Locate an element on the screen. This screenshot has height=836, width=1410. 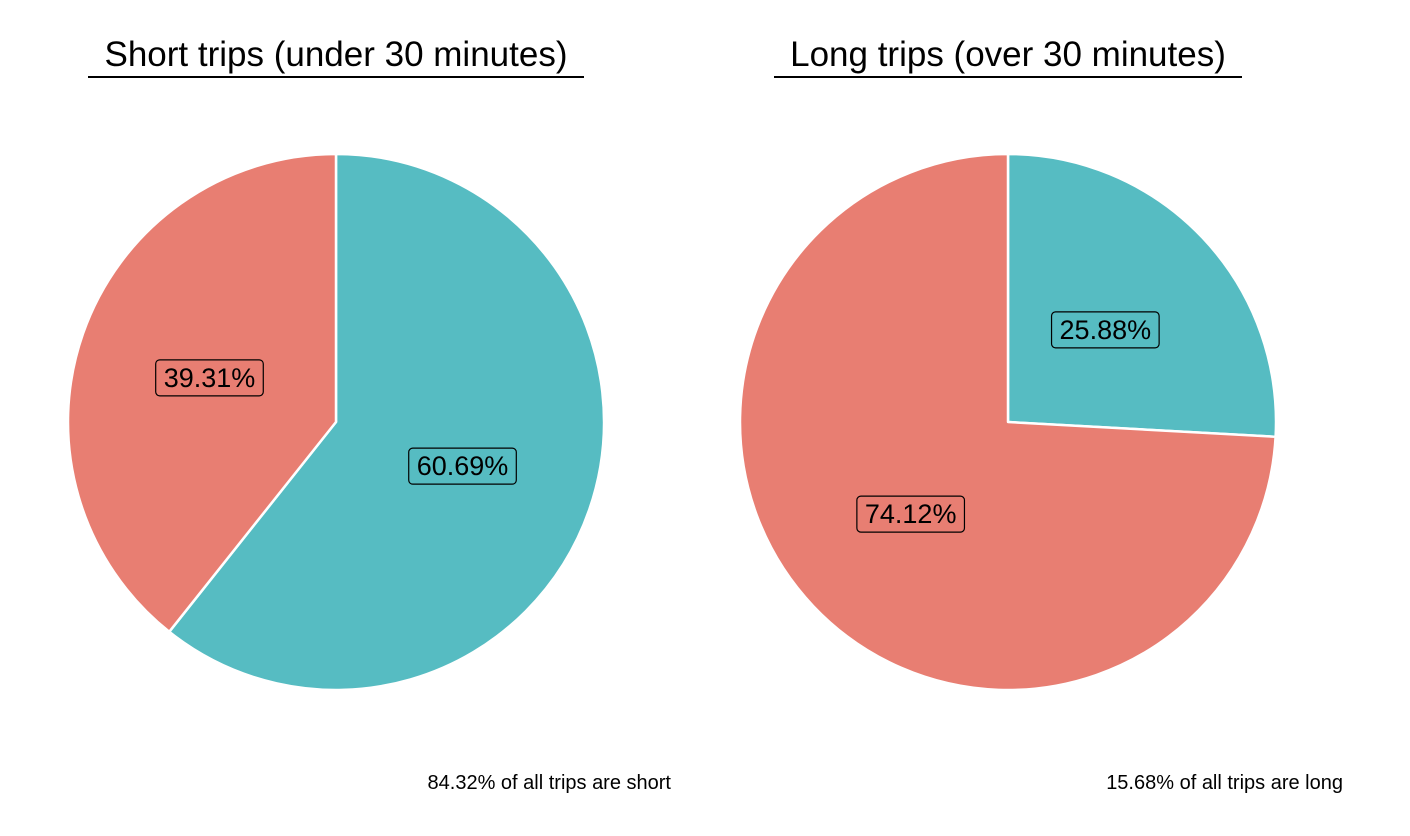
slice-label-text: 60.69% is located at coordinates (463, 466).